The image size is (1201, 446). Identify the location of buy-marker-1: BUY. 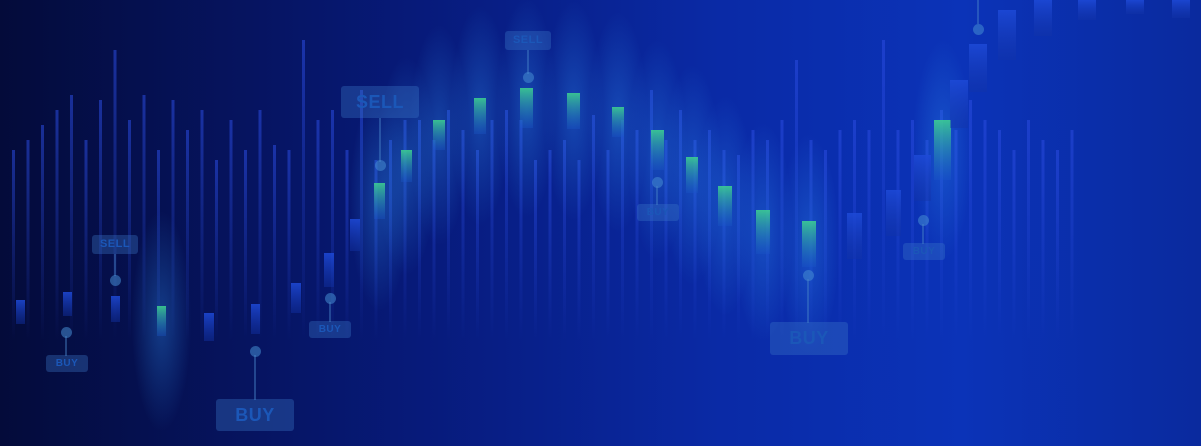
(67, 363).